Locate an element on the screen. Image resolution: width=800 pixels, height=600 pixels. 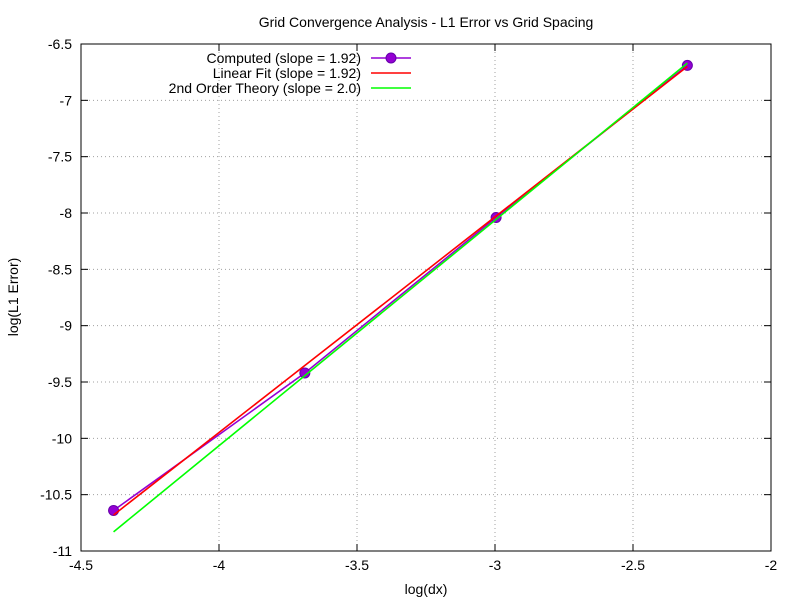
y-tick-label: -10 is located at coordinates (62, 438).